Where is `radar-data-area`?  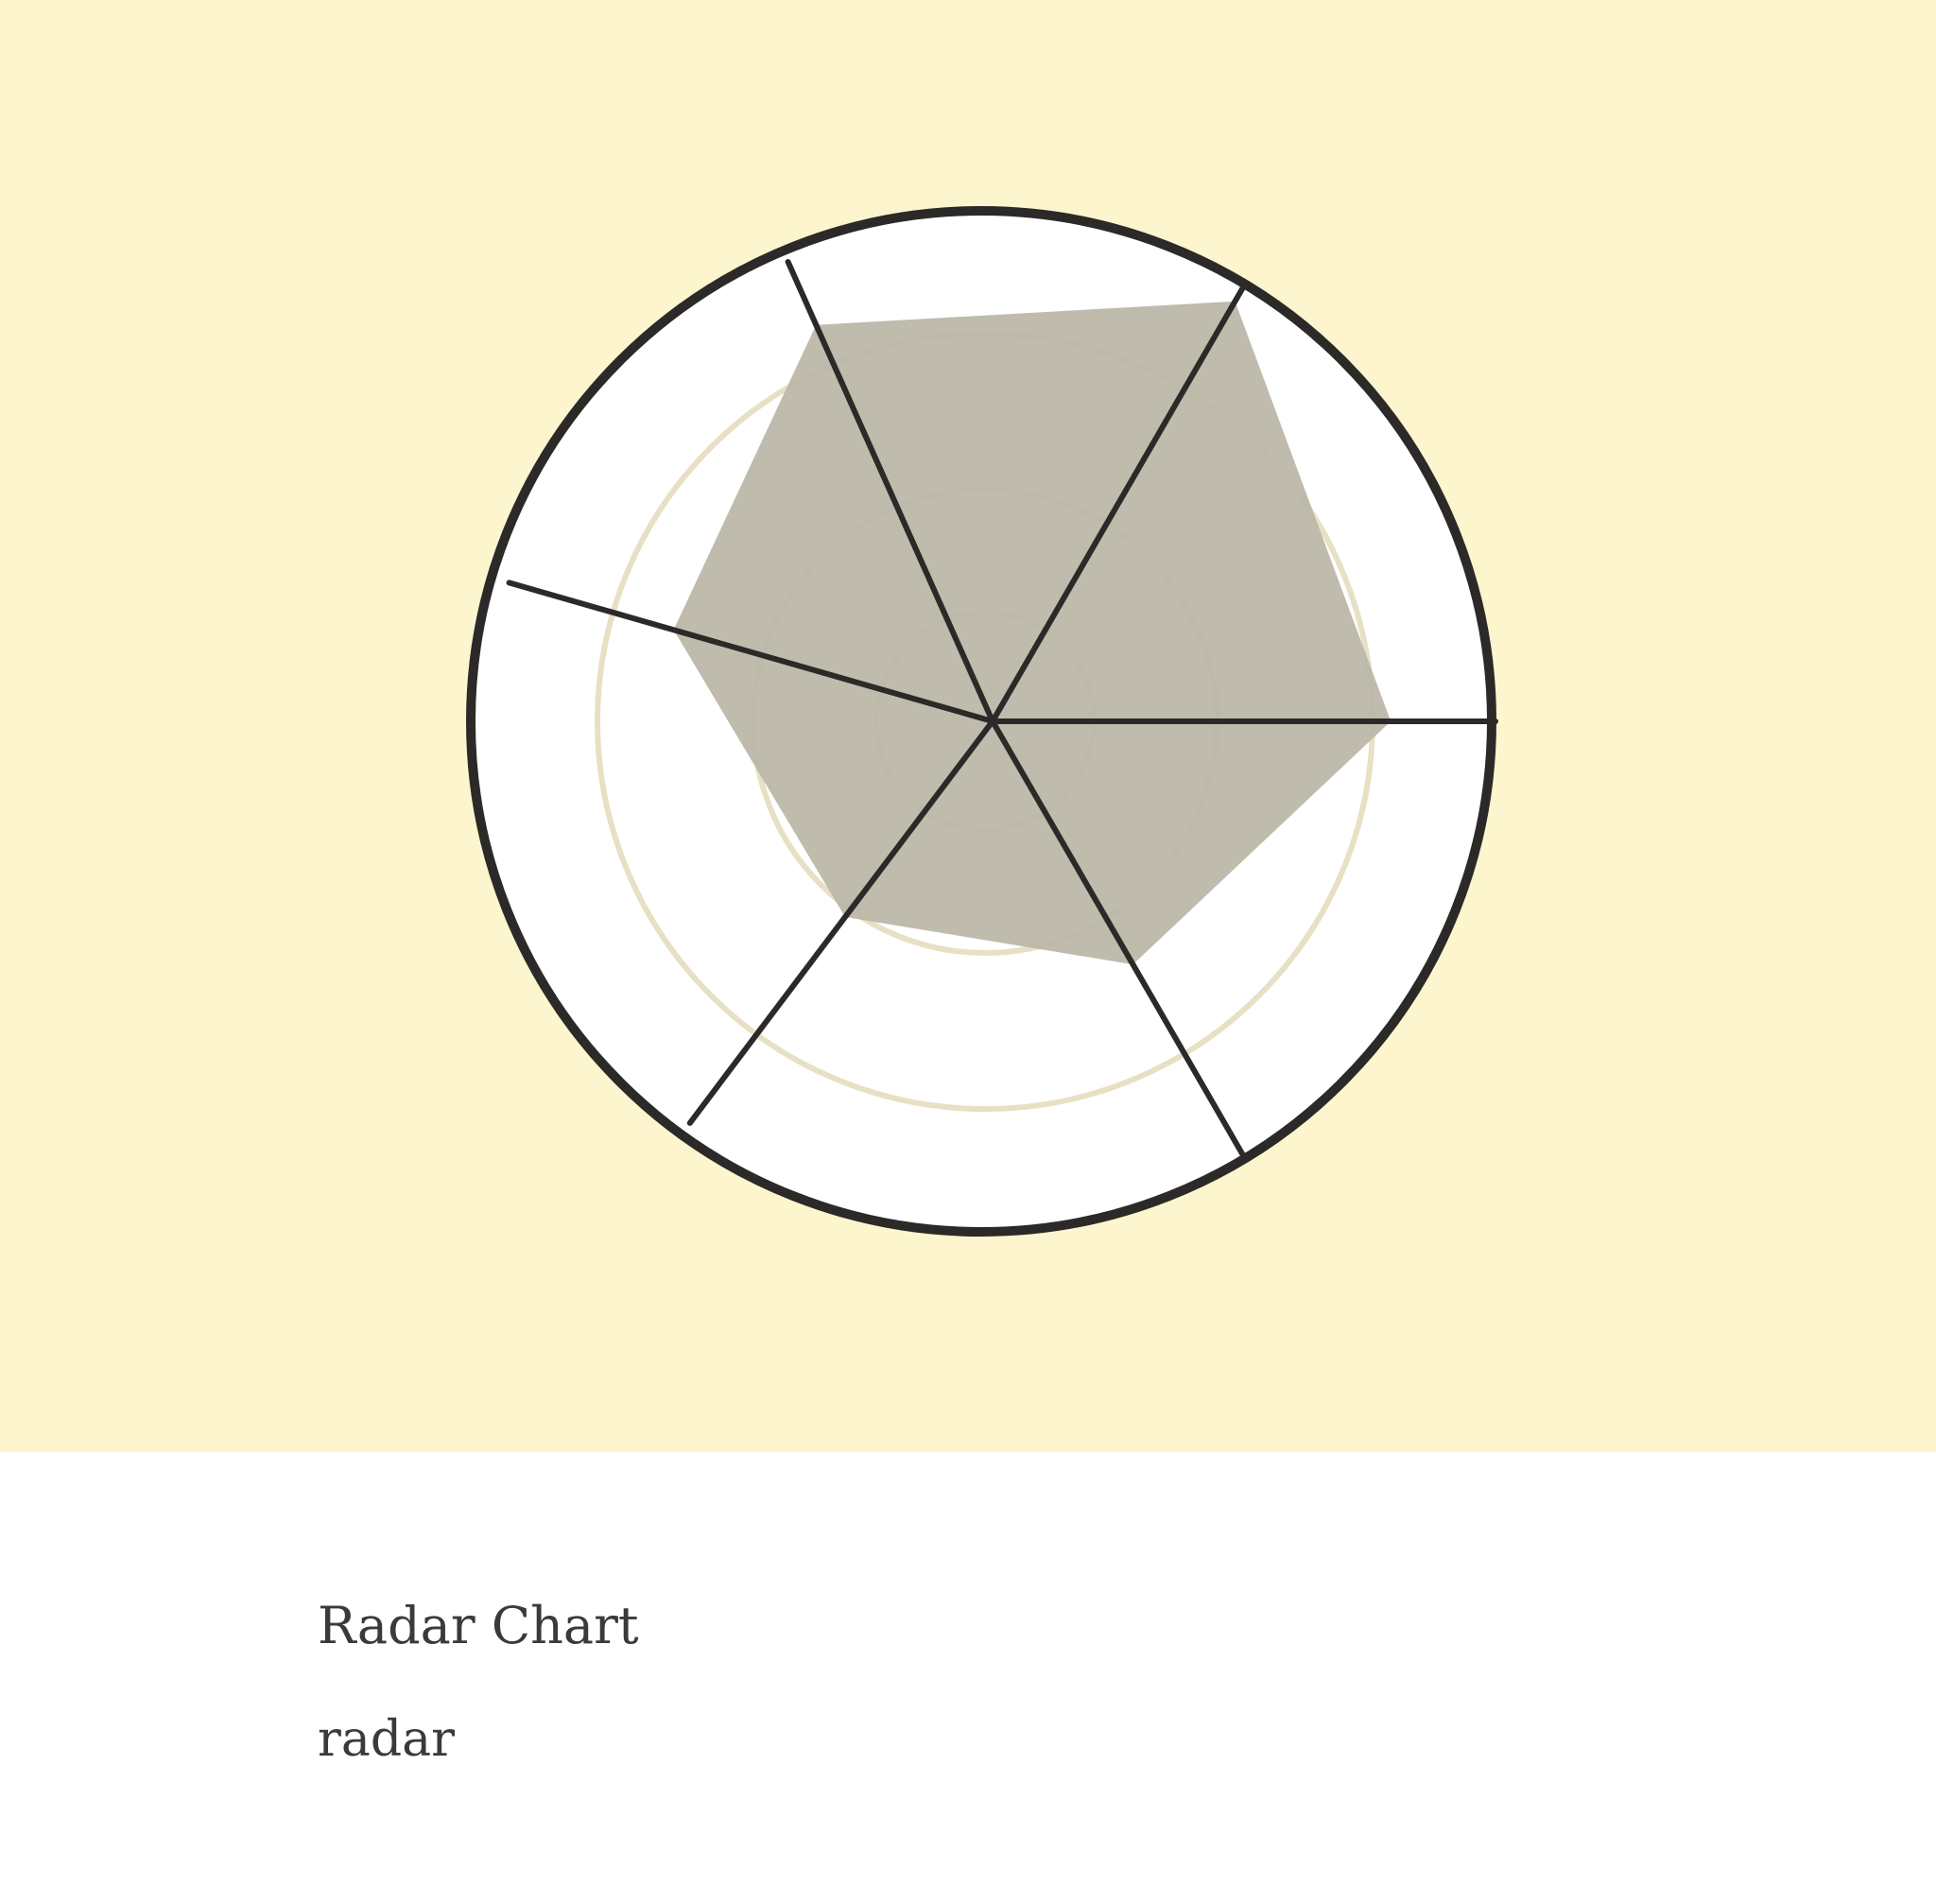
radar-data-area is located at coordinates (1032, 633).